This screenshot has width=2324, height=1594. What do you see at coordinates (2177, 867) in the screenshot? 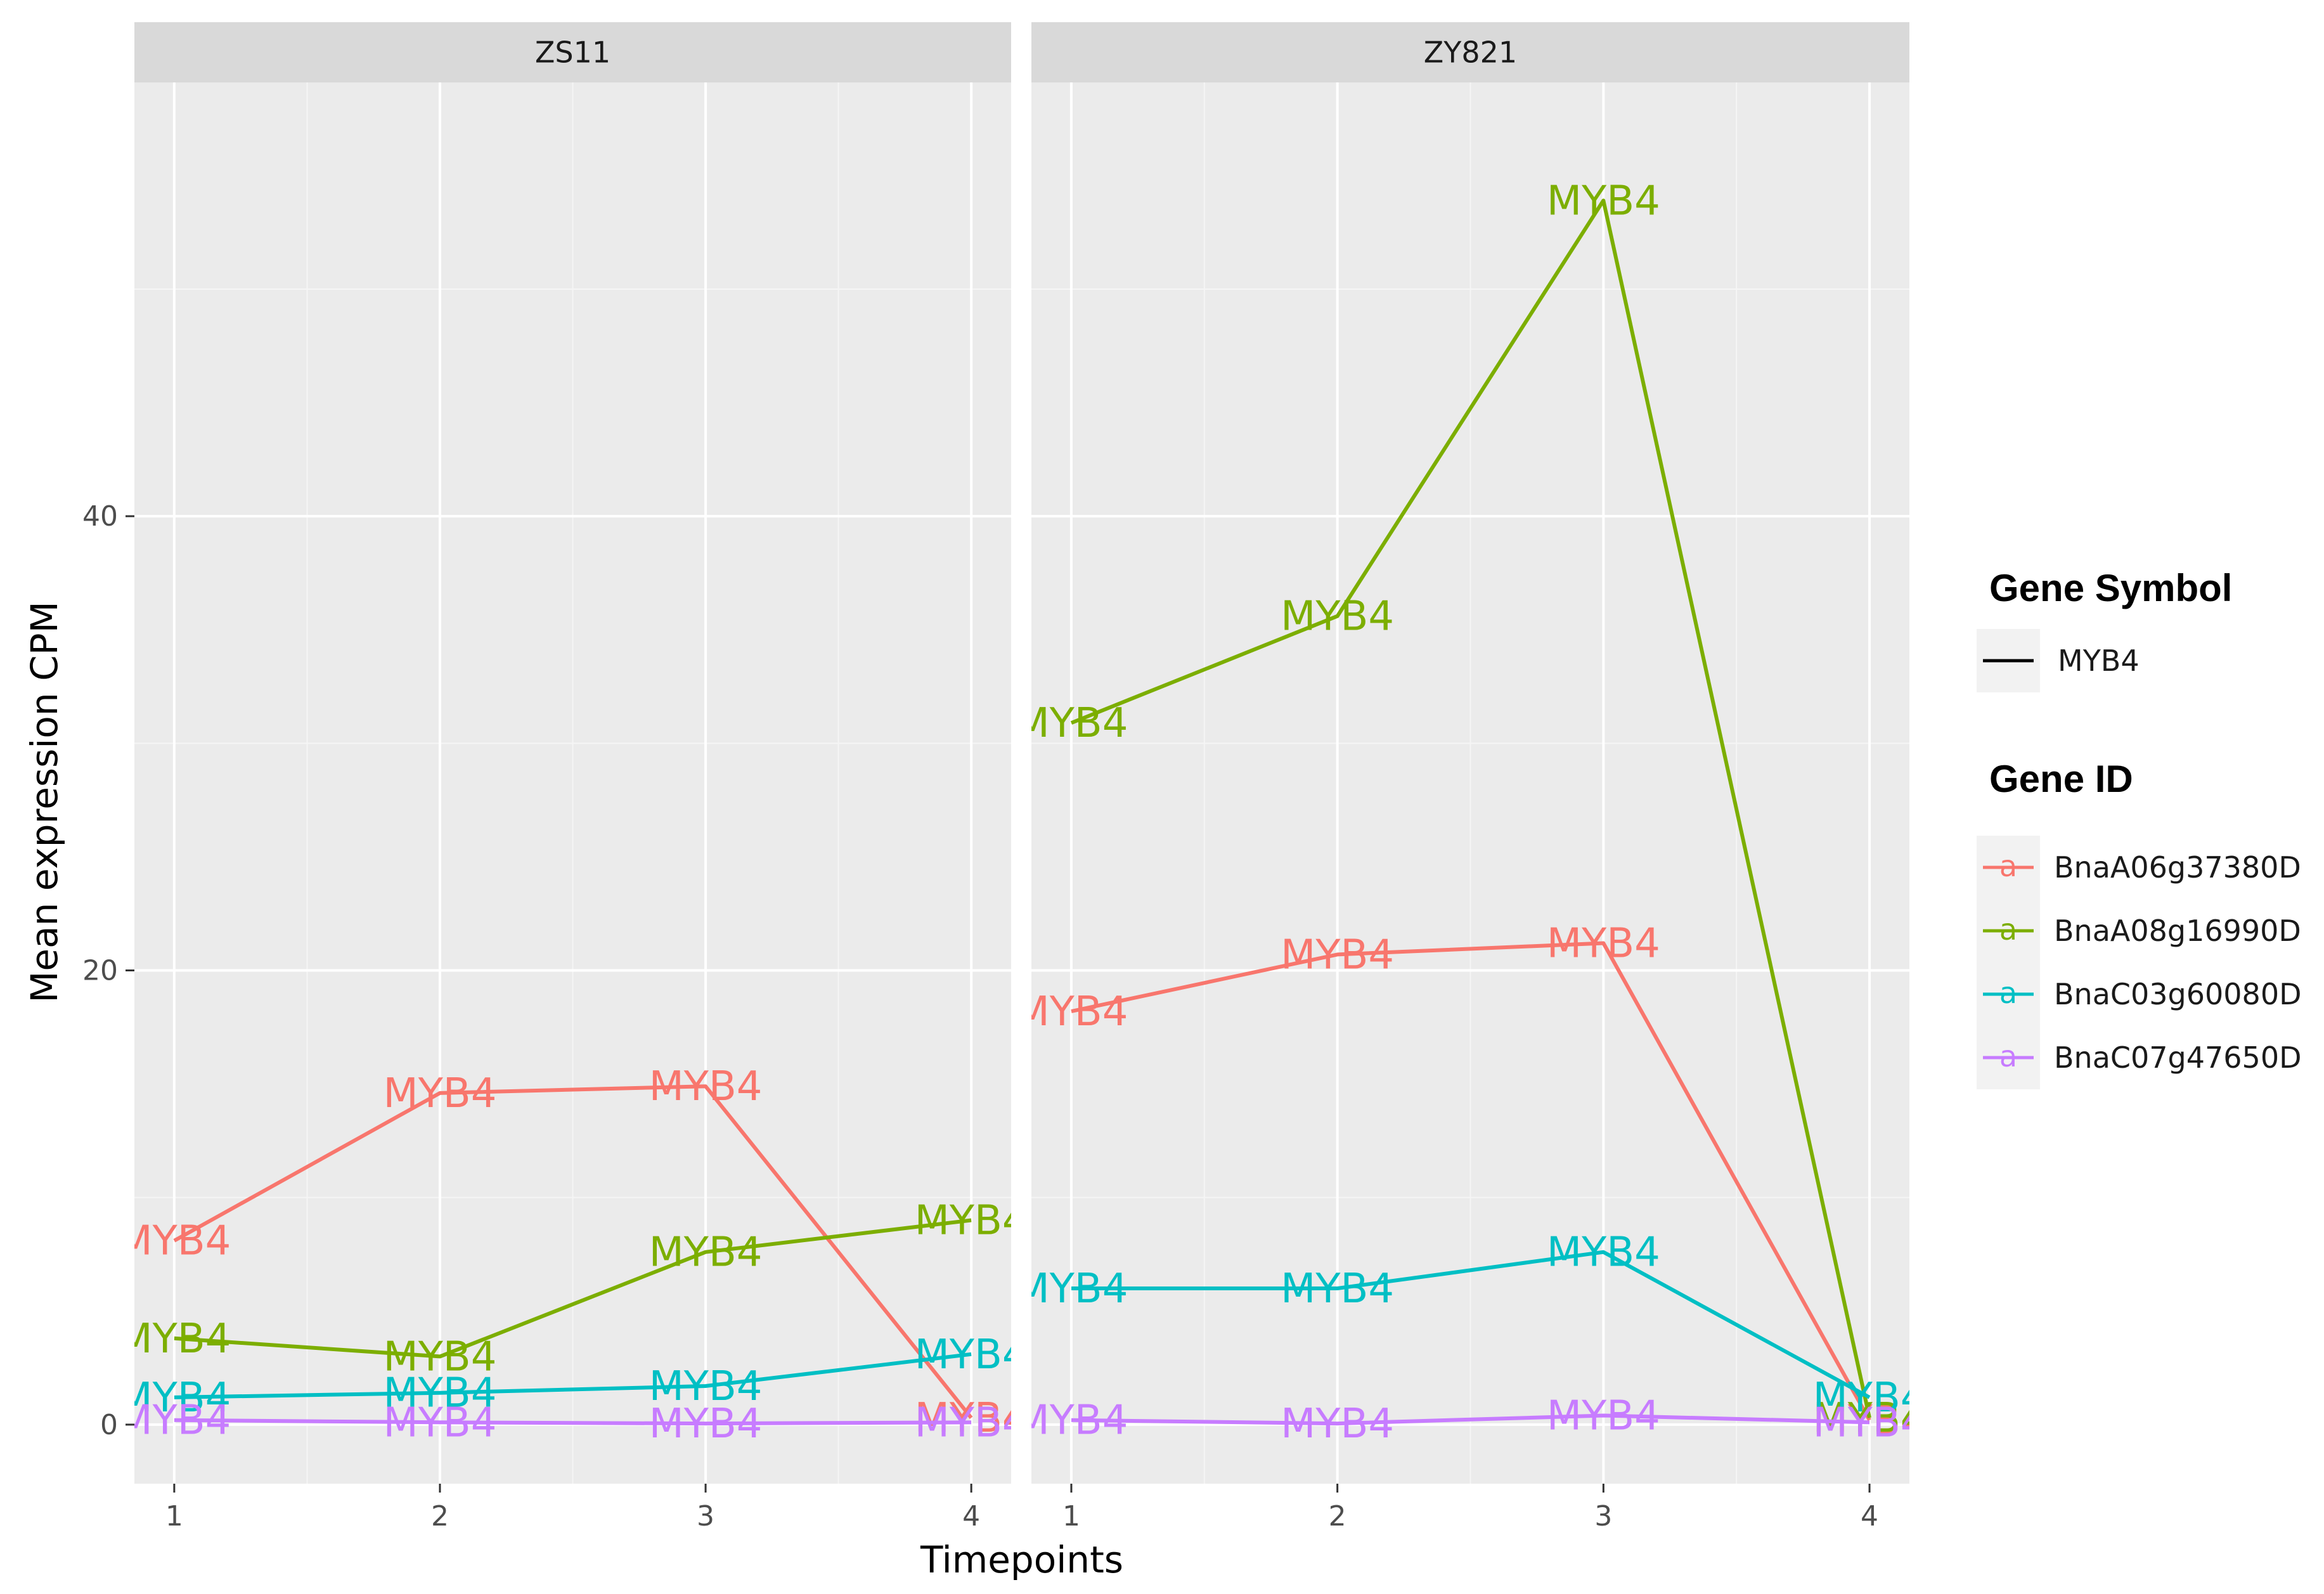
I see `legend-entry-label: BnaA06g37380D` at bounding box center [2177, 867].